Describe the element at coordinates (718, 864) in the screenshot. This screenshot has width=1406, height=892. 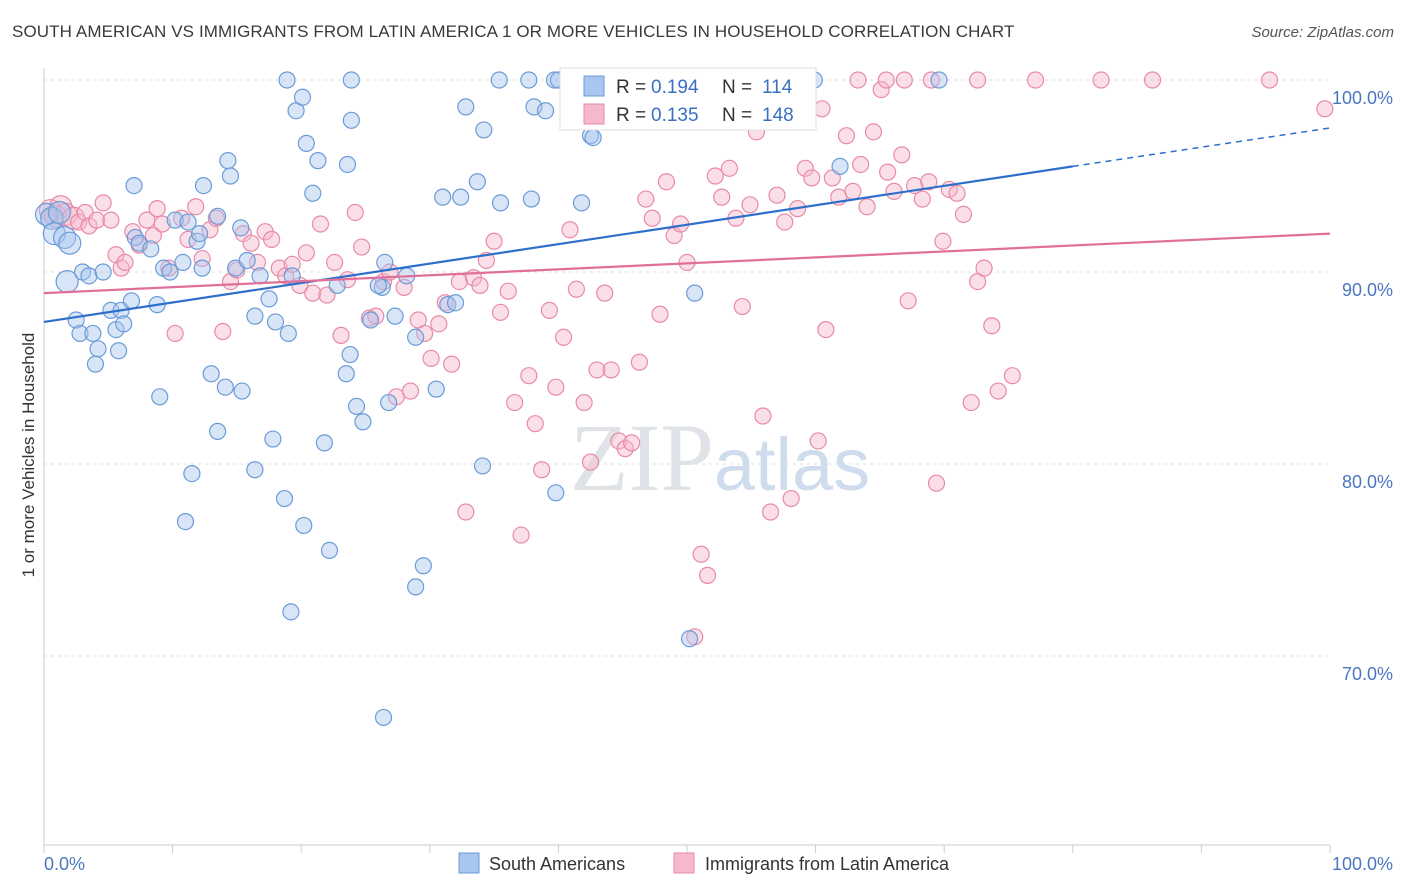
I see `x-tick-labels: 0.0% 100.0%` at that location.